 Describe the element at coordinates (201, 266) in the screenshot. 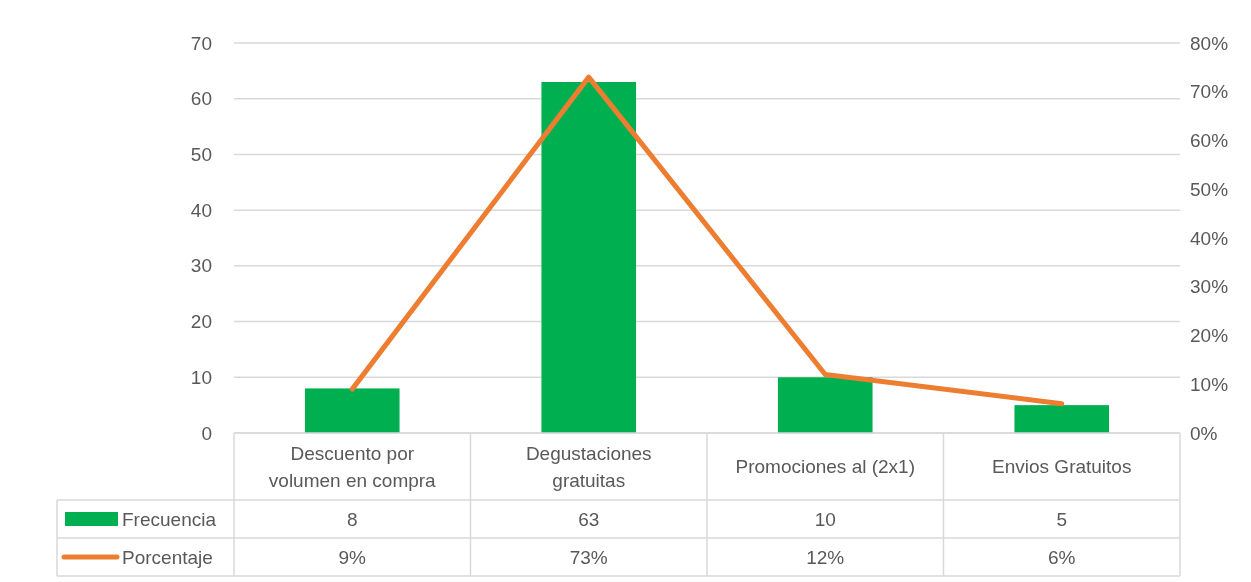

I see `y-tick-label: 30` at that location.